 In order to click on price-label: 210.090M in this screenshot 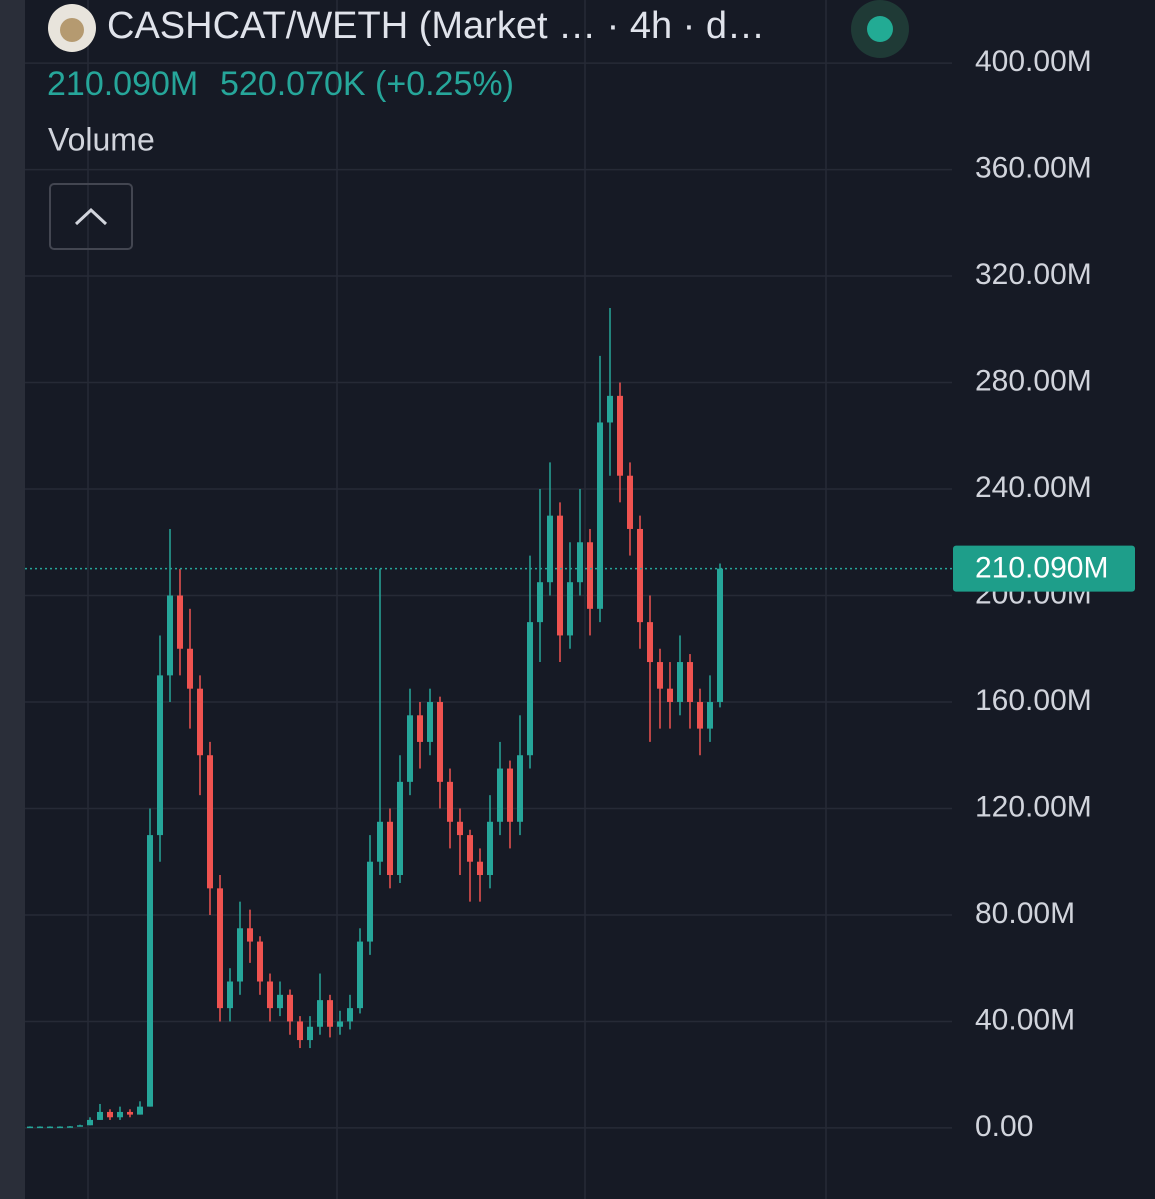, I will do `click(1041, 568)`.